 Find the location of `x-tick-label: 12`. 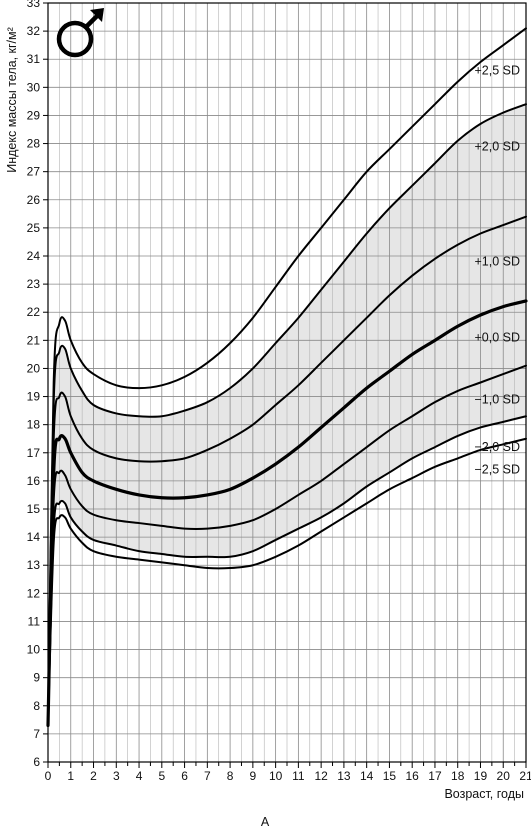

x-tick-label: 12 is located at coordinates (321, 776).